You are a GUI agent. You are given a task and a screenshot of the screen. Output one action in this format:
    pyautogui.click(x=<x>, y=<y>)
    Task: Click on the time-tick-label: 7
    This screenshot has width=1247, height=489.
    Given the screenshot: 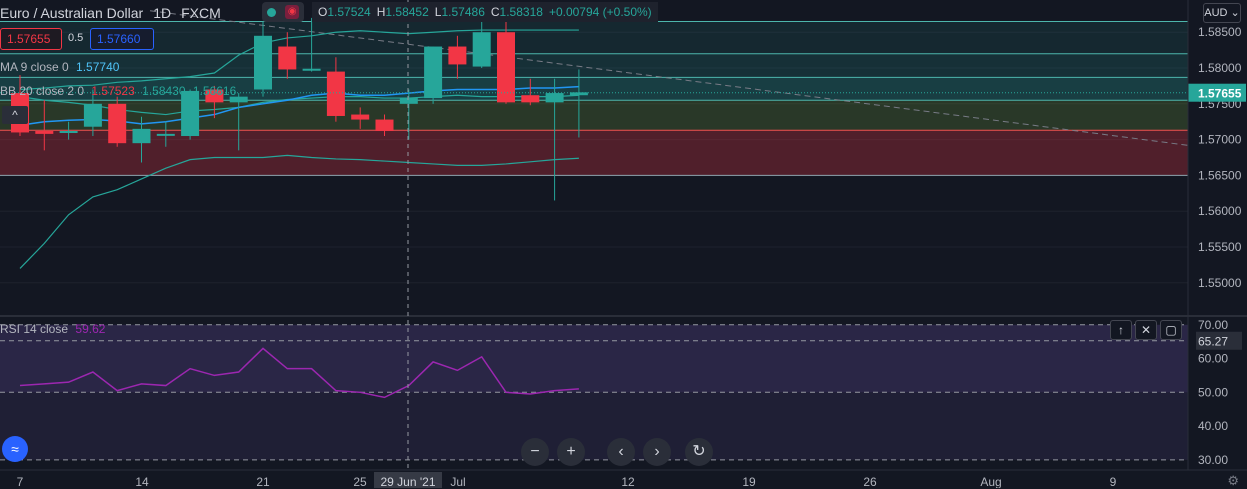 What is the action you would take?
    pyautogui.click(x=20, y=481)
    